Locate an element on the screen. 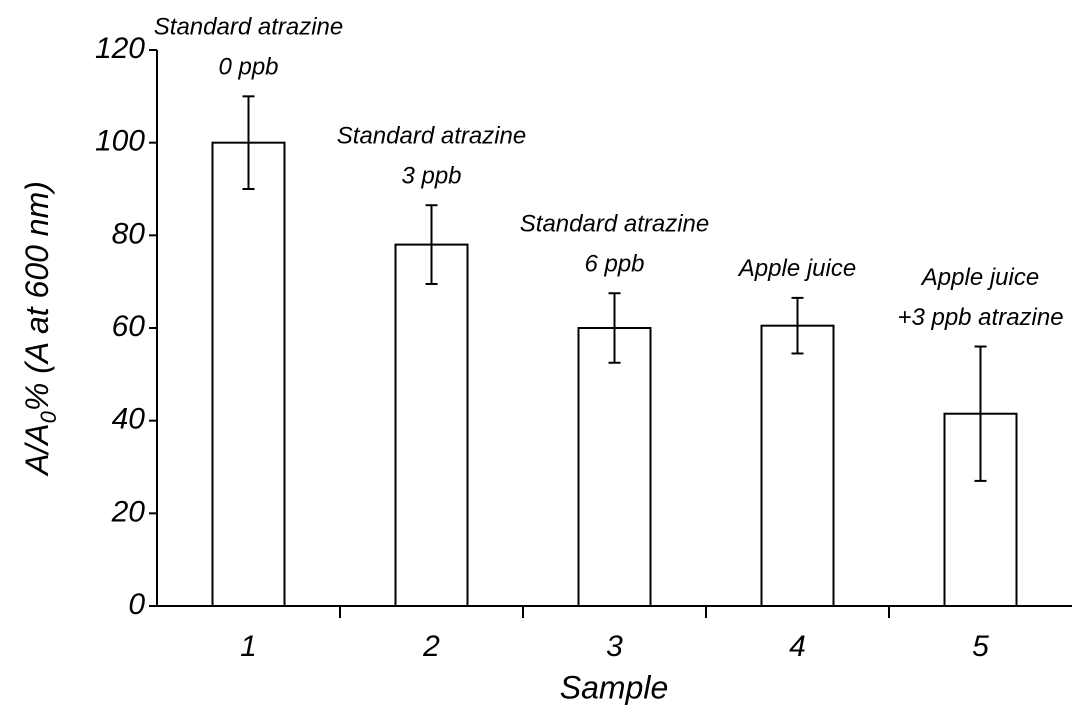  annotation: +3 ppb atrazine is located at coordinates (980, 317).